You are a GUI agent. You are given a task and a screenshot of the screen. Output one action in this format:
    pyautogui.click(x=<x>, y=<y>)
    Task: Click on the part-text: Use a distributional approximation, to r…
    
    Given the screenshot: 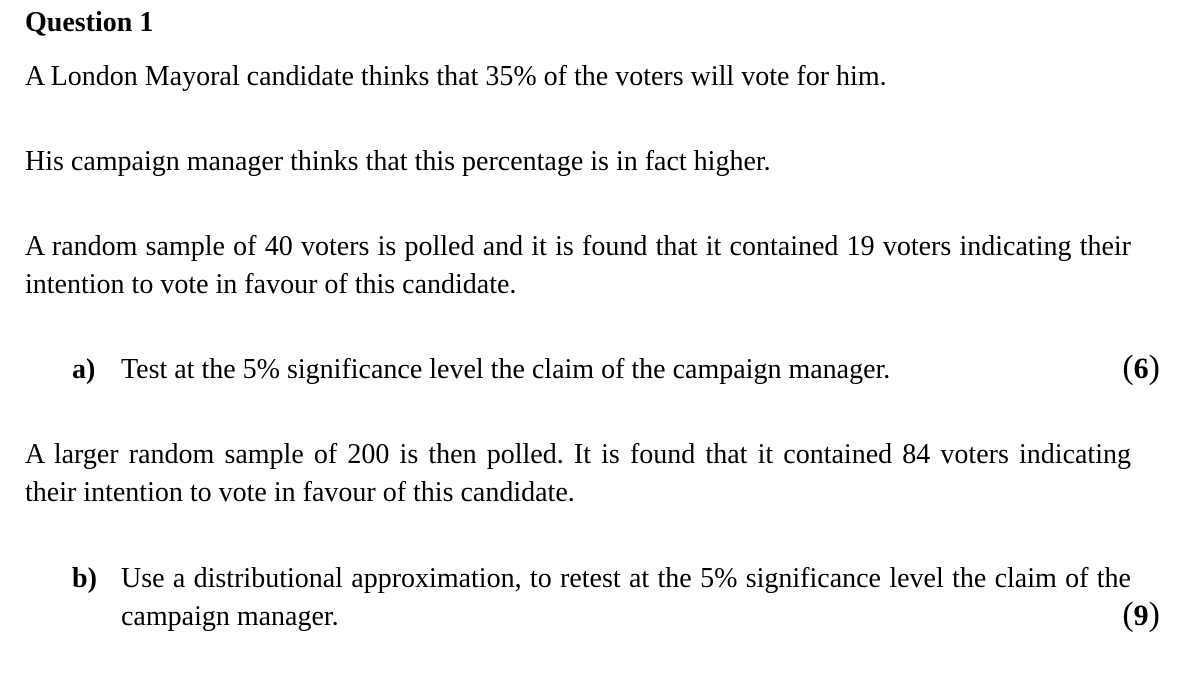 What is the action you would take?
    pyautogui.click(x=626, y=597)
    